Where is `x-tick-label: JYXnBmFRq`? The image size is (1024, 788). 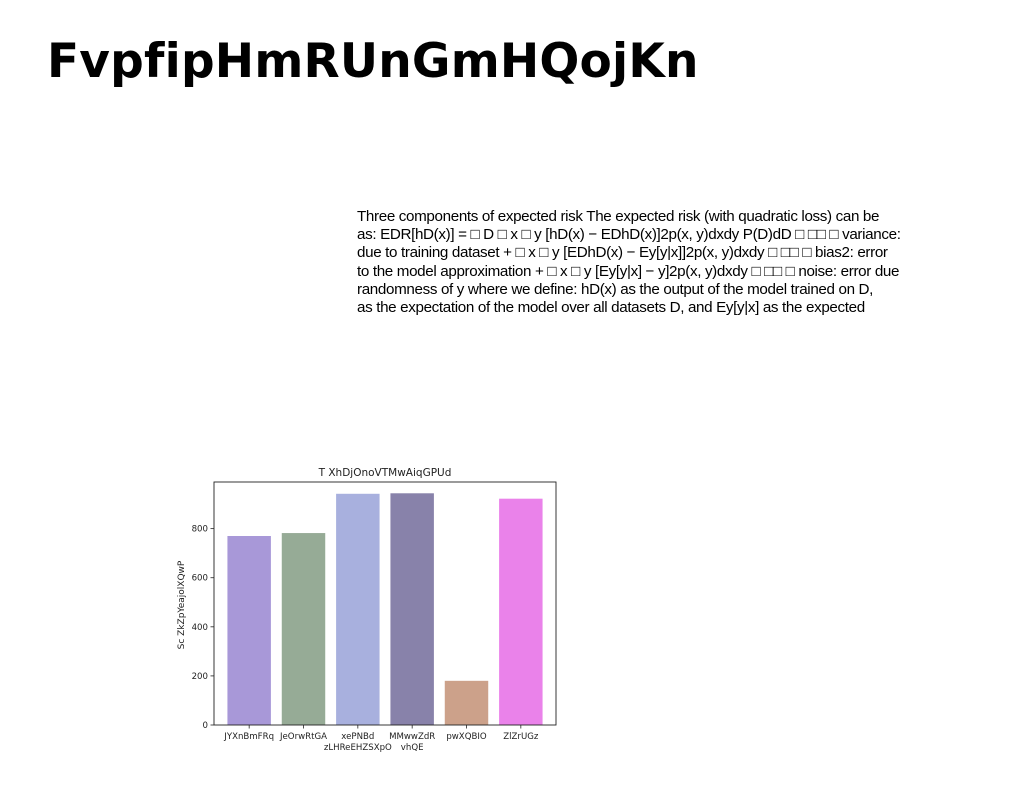 x-tick-label: JYXnBmFRq is located at coordinates (248, 737).